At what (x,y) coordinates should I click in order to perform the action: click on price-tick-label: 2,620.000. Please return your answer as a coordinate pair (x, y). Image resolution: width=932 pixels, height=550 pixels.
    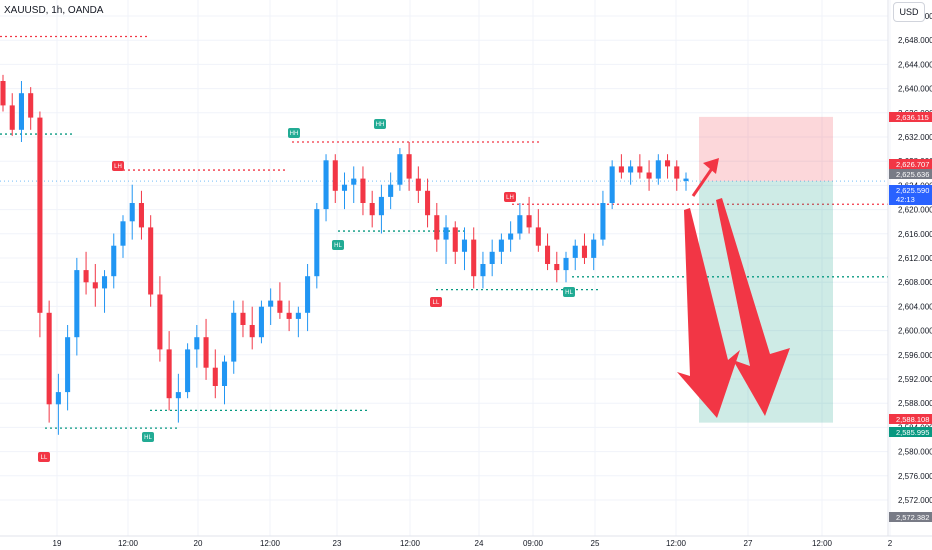
    Looking at the image, I should click on (915, 210).